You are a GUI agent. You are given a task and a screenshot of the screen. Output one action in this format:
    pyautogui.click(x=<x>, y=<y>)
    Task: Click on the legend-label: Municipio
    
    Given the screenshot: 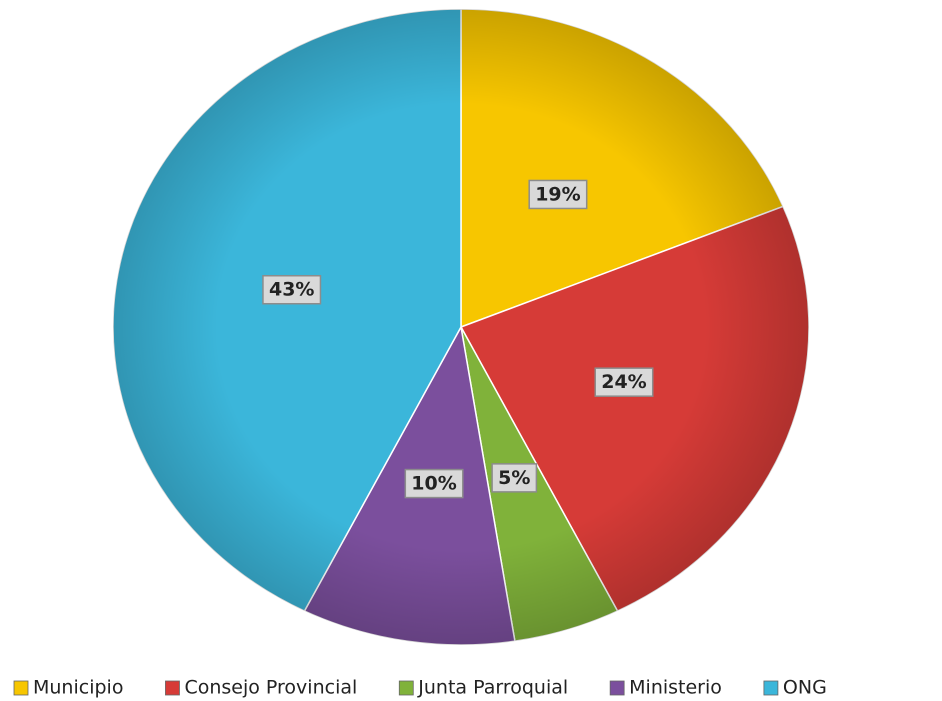 What is the action you would take?
    pyautogui.click(x=78, y=688)
    